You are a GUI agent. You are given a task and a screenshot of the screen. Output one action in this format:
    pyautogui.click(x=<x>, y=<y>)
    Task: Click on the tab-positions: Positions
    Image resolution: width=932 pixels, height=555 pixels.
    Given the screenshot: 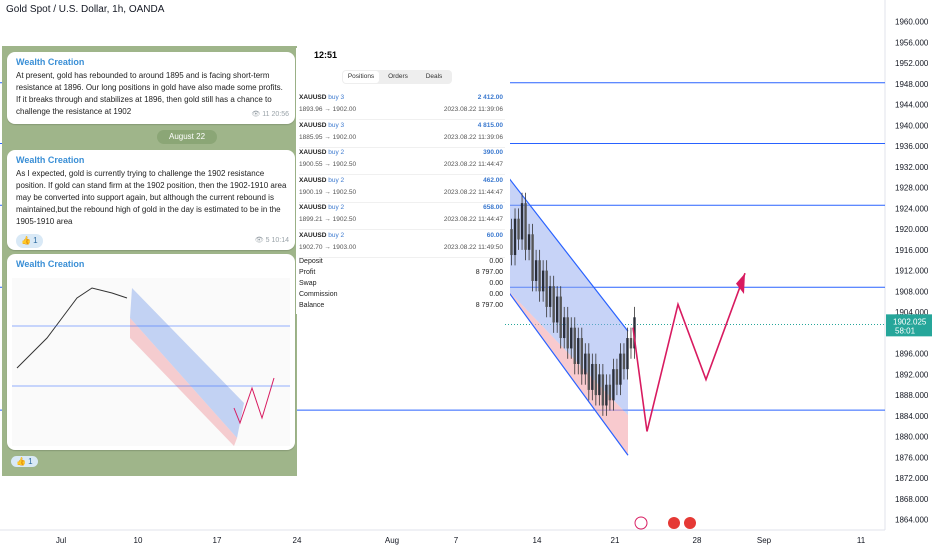 What is the action you would take?
    pyautogui.click(x=361, y=77)
    